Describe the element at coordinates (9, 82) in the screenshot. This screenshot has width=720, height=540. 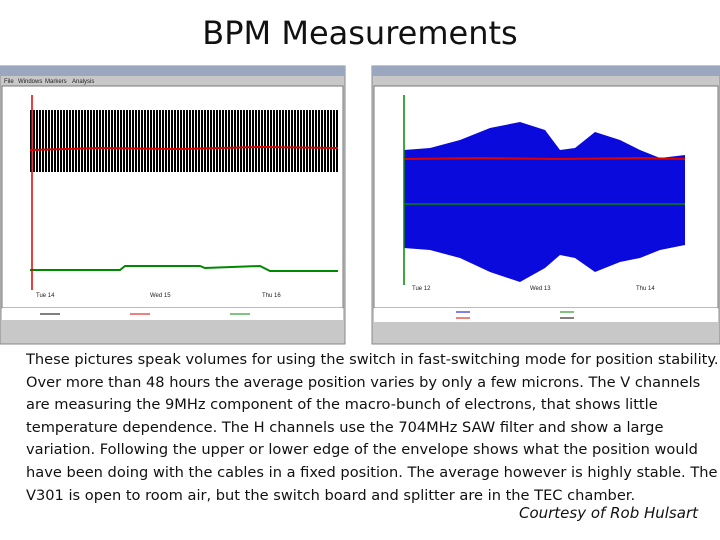
I see `menu-item: File` at that location.